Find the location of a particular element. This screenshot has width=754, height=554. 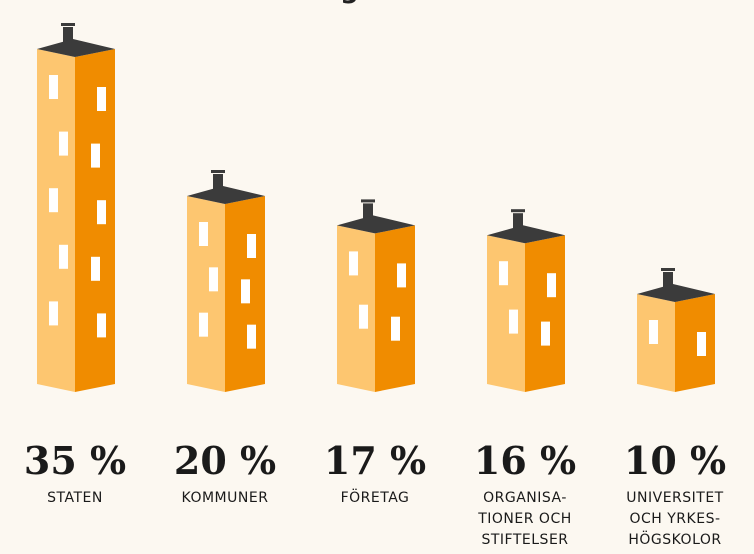

value-label: 10 % is located at coordinates (675, 460).